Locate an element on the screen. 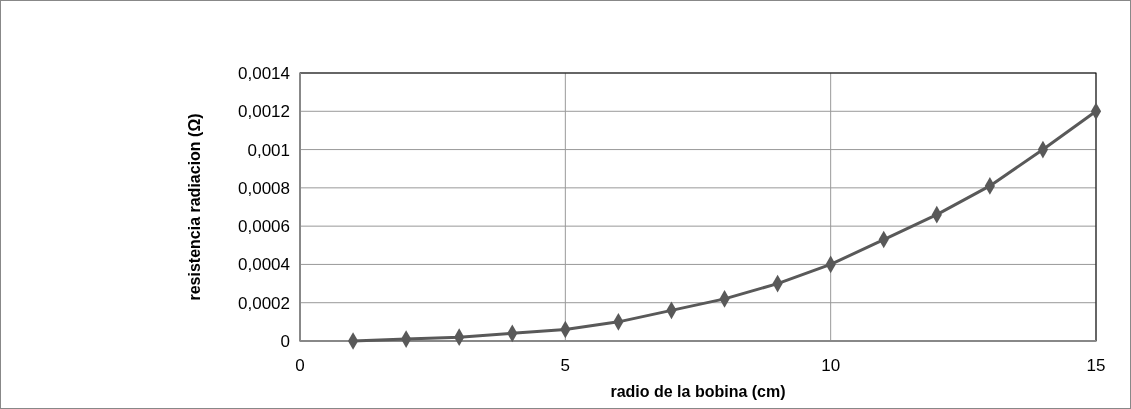  y-tick-label: 0,0004 is located at coordinates (264, 265).